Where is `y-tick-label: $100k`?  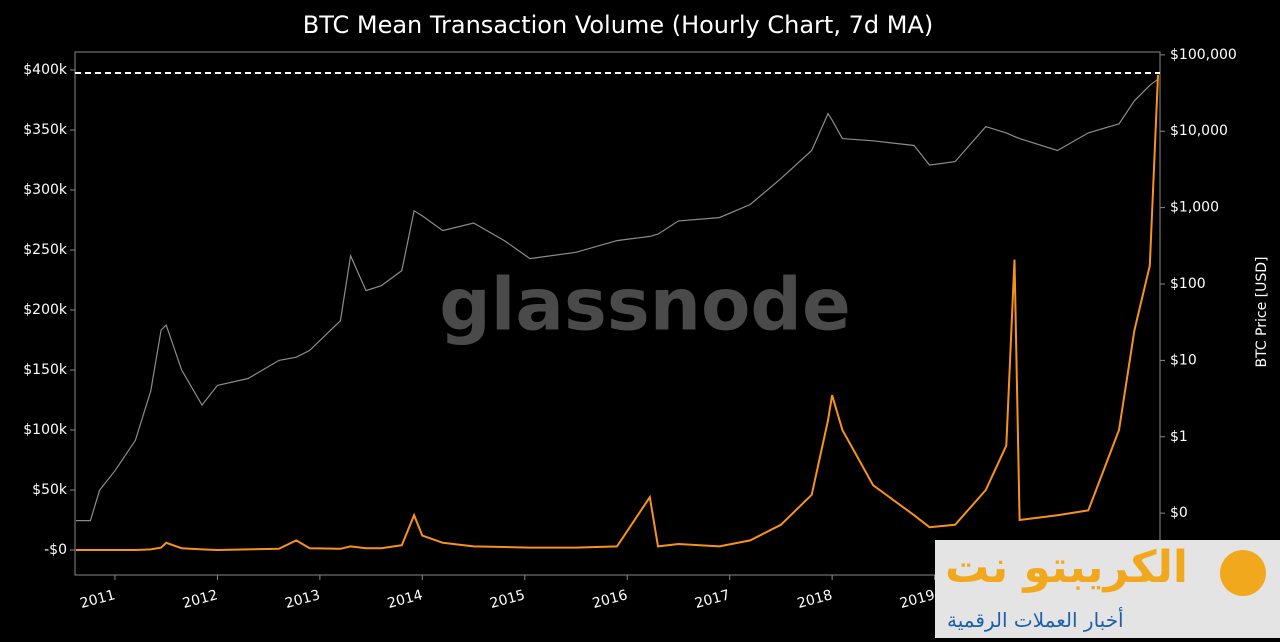 y-tick-label: $100k is located at coordinates (45, 430).